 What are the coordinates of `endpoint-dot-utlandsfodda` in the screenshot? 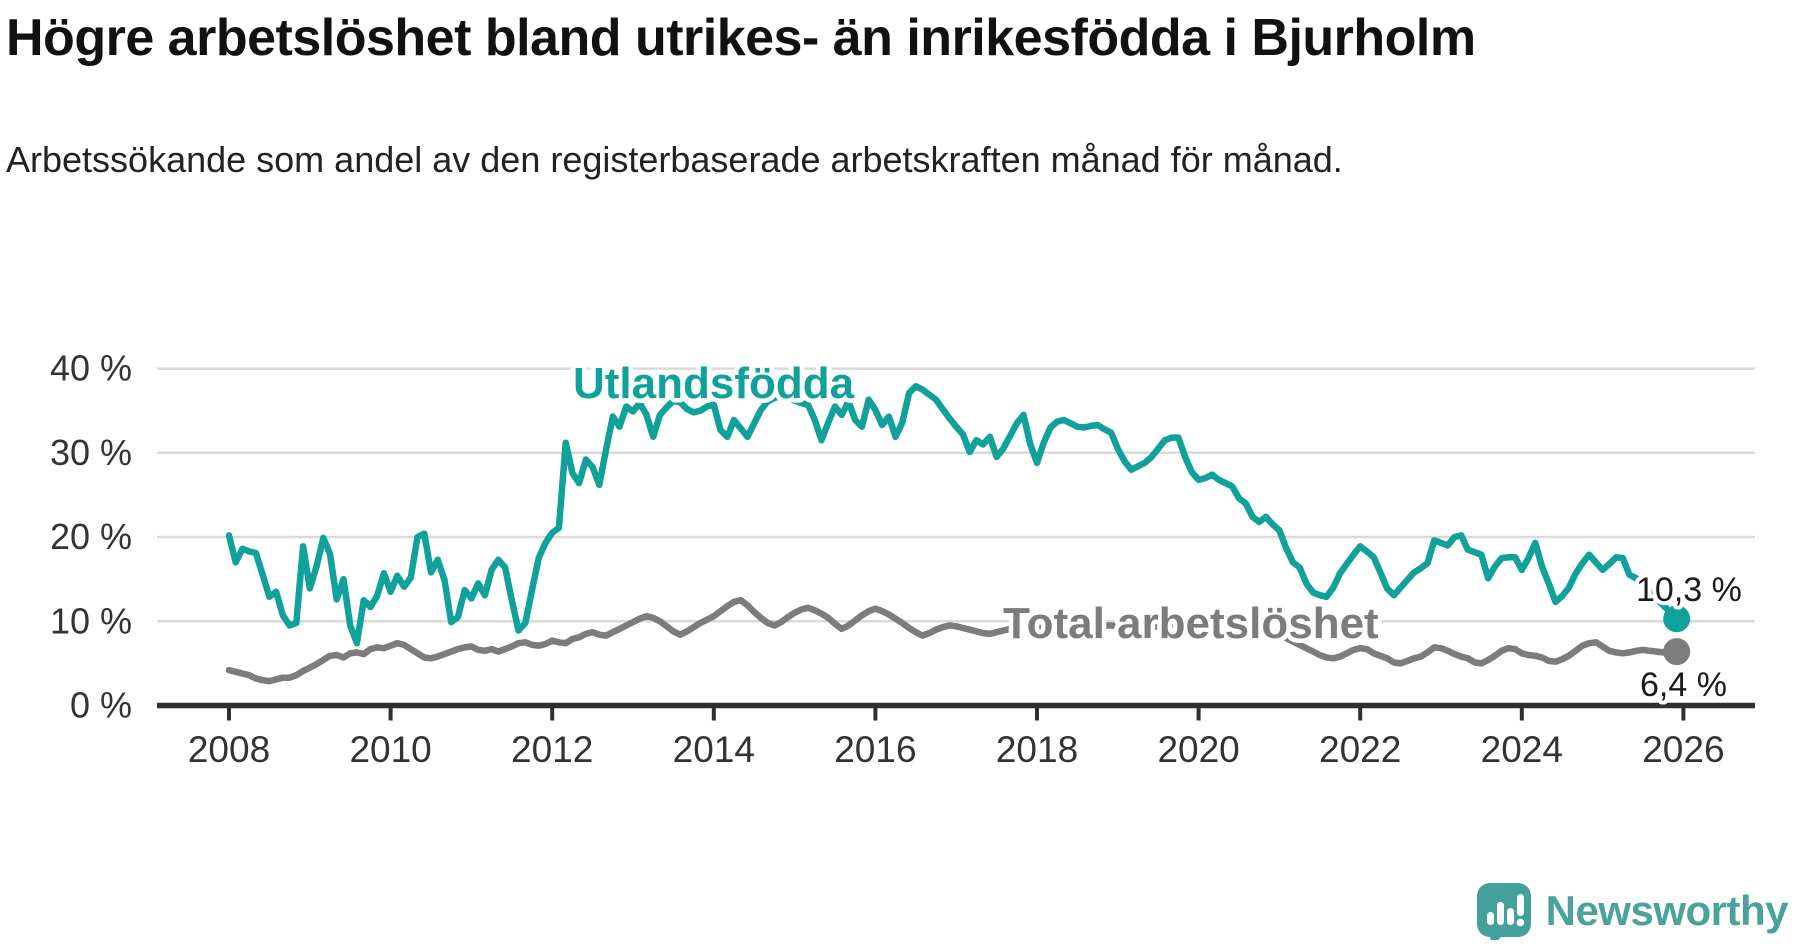 It's located at (1677, 619).